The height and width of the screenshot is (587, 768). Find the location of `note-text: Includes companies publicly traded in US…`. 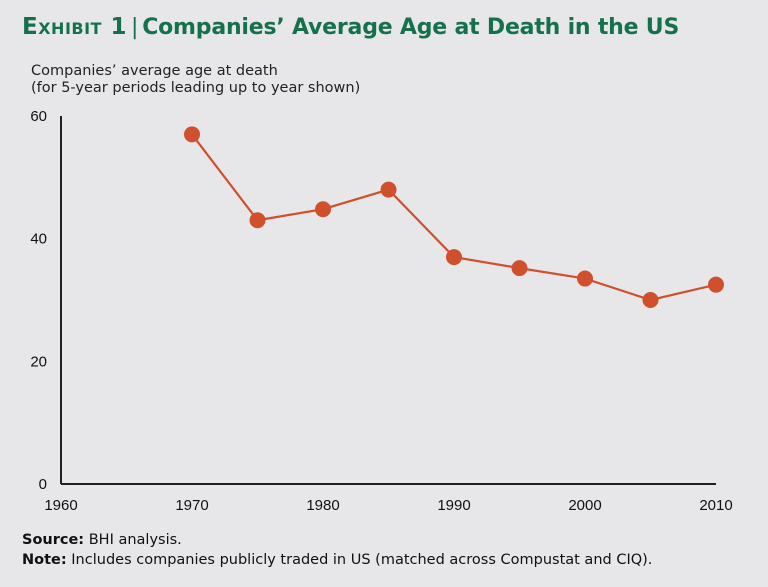

note-text: Includes companies publicly traded in US… is located at coordinates (362, 560).